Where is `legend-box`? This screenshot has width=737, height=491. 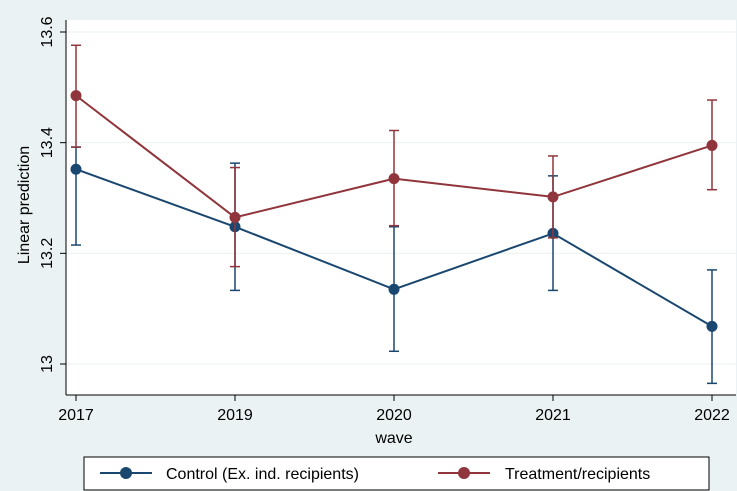 legend-box is located at coordinates (396, 473).